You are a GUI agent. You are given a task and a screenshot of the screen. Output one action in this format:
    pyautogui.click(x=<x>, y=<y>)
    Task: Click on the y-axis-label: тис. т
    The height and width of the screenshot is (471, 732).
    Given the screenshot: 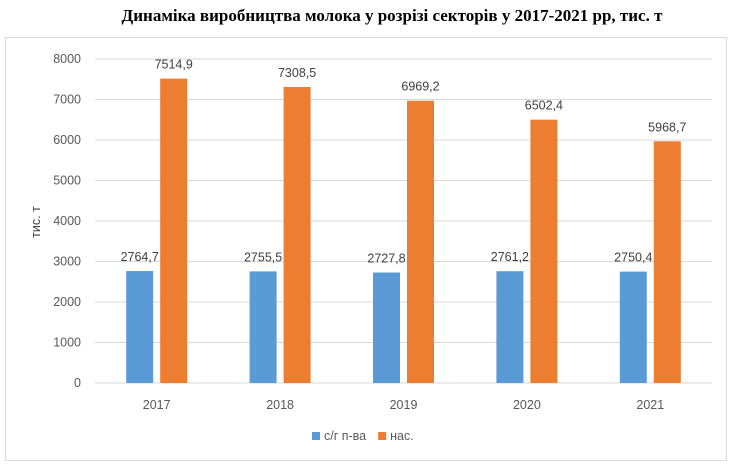 What is the action you would take?
    pyautogui.click(x=36, y=222)
    